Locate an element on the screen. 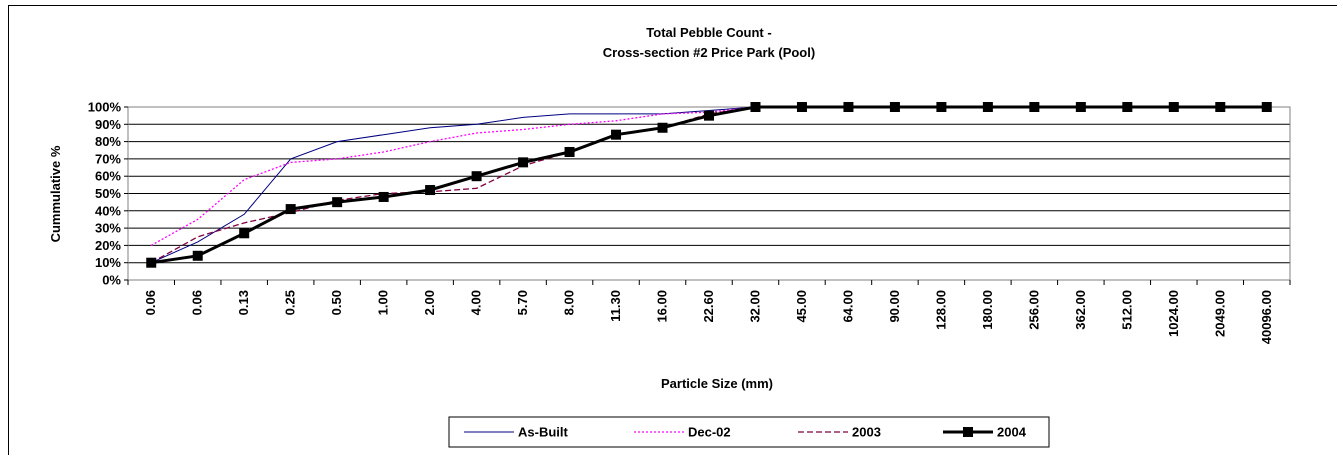  x-tick-label: 0.13 is located at coordinates (243, 302).